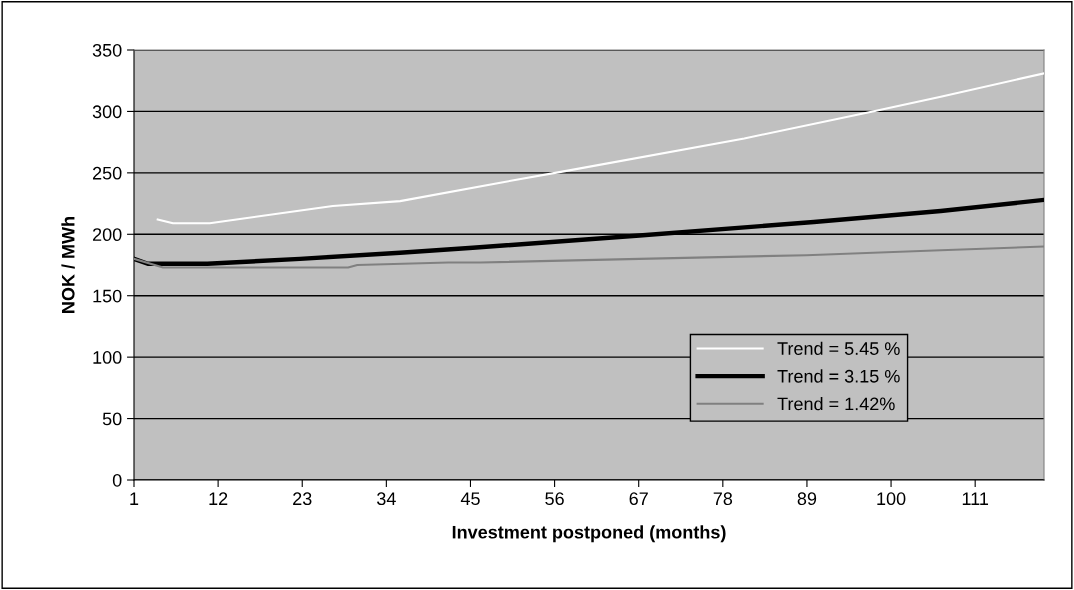 Image resolution: width=1074 pixels, height=590 pixels. What do you see at coordinates (302, 499) in the screenshot?
I see `x-tick-label: 23` at bounding box center [302, 499].